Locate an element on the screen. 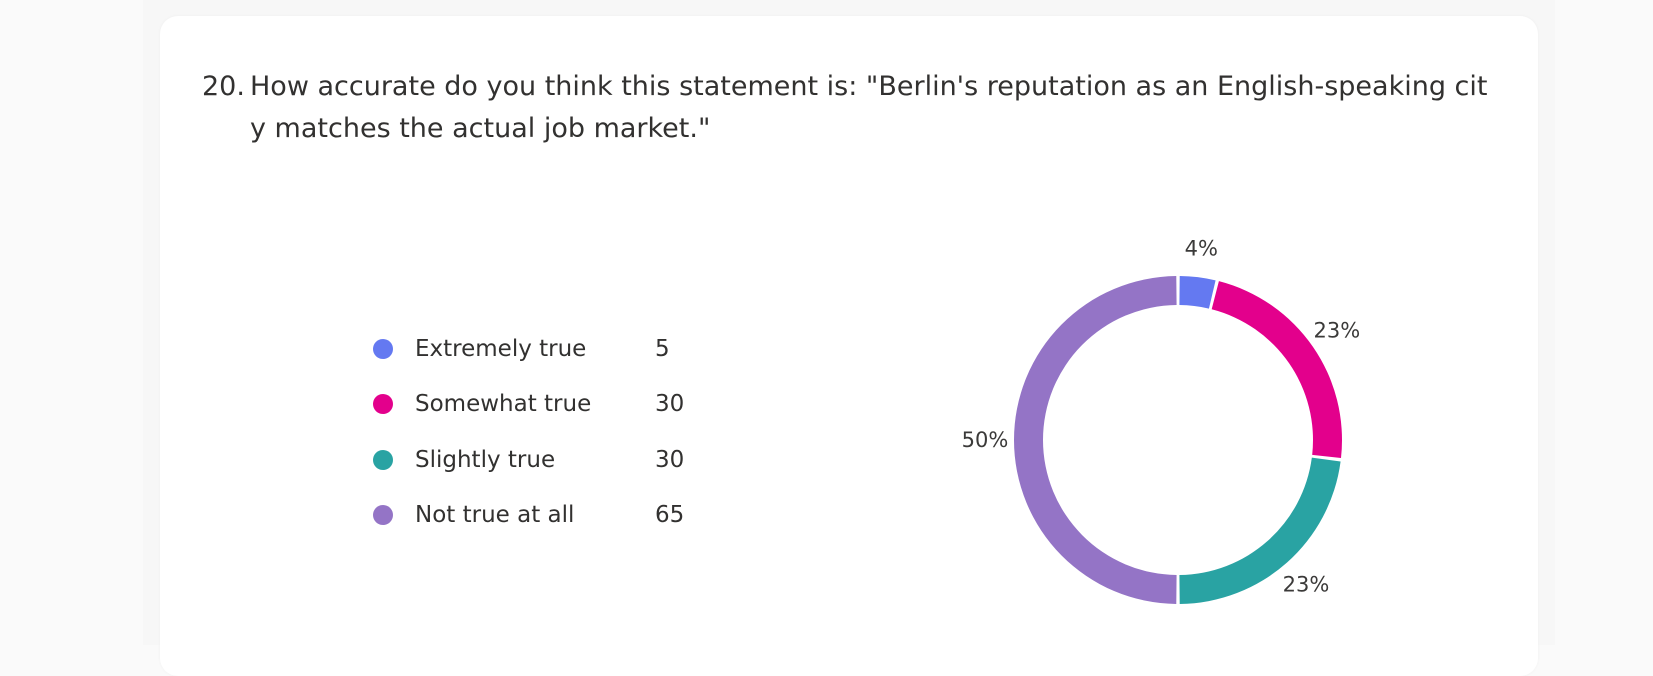 This screenshot has width=1653, height=676. legend-count: 65 is located at coordinates (670, 515).